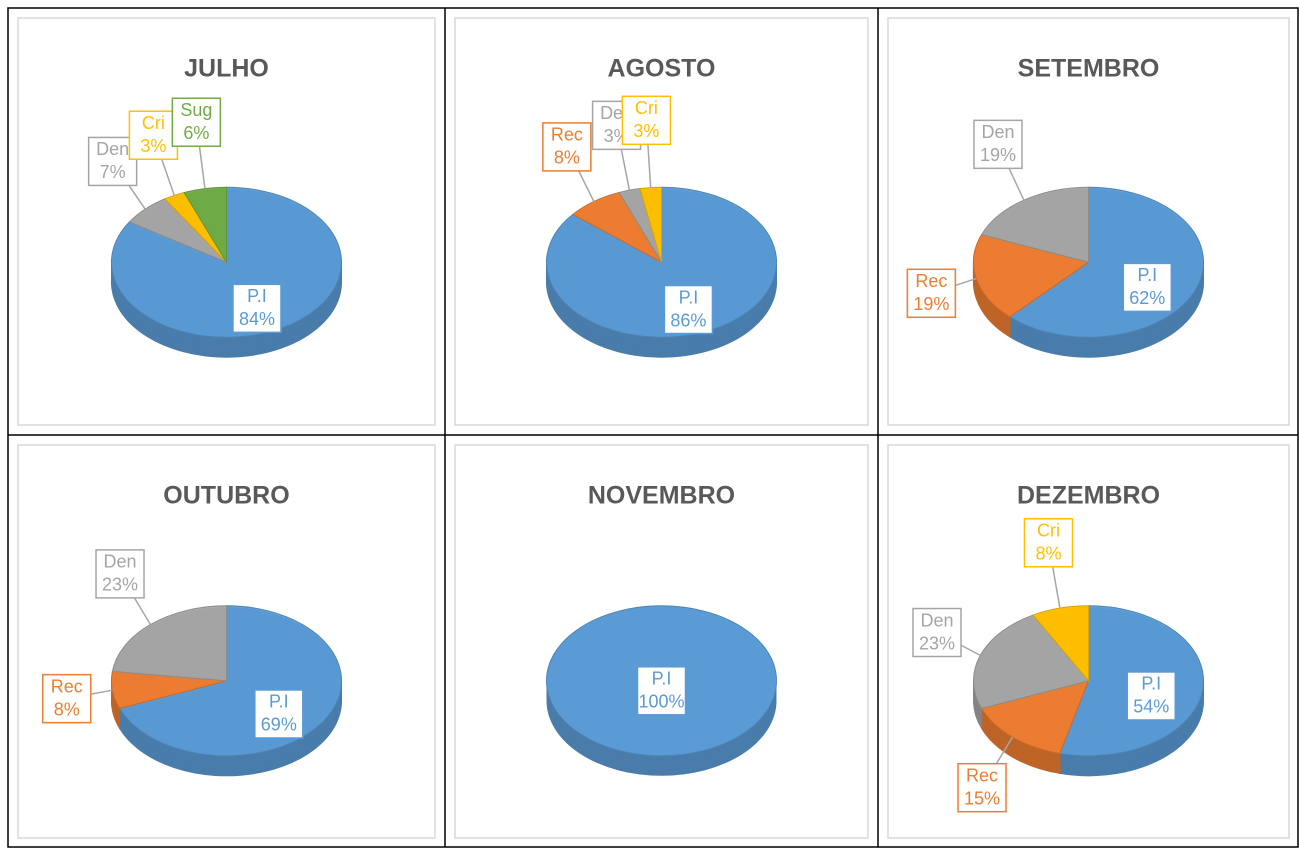  What do you see at coordinates (1089, 69) in the screenshot?
I see `chart-title: SETEMBRO` at bounding box center [1089, 69].